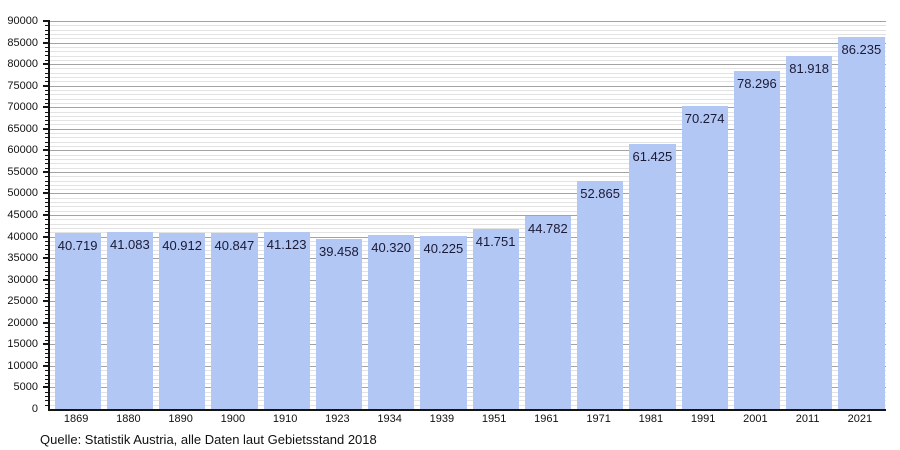 The image size is (900, 450). Describe the element at coordinates (22, 128) in the screenshot. I see `y-tick-label: 65000` at that location.